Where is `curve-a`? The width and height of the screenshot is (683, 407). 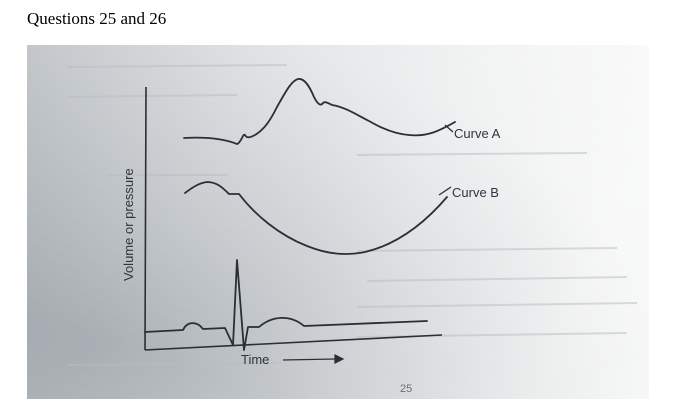 curve-a is located at coordinates (319, 111).